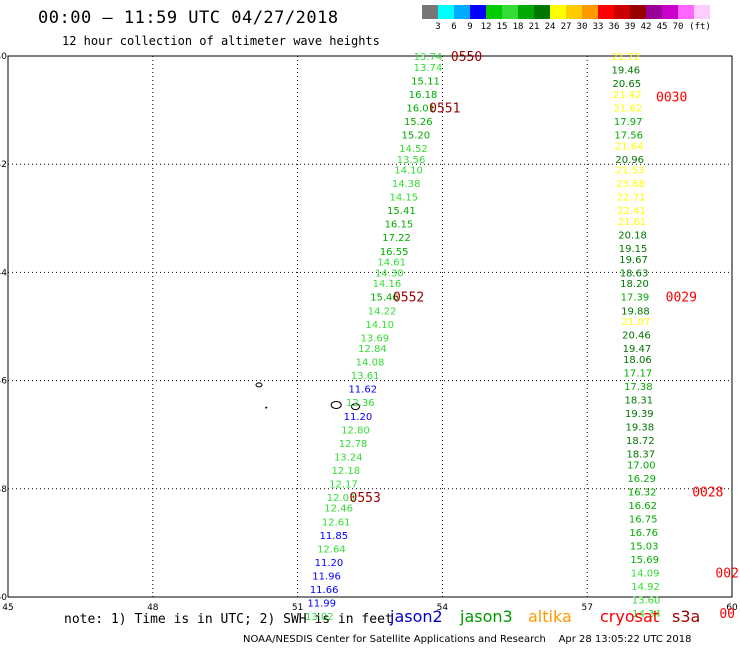 This screenshot has width=740, height=650. What do you see at coordinates (644, 560) in the screenshot?
I see `wave-height-label: 15.69` at bounding box center [644, 560].